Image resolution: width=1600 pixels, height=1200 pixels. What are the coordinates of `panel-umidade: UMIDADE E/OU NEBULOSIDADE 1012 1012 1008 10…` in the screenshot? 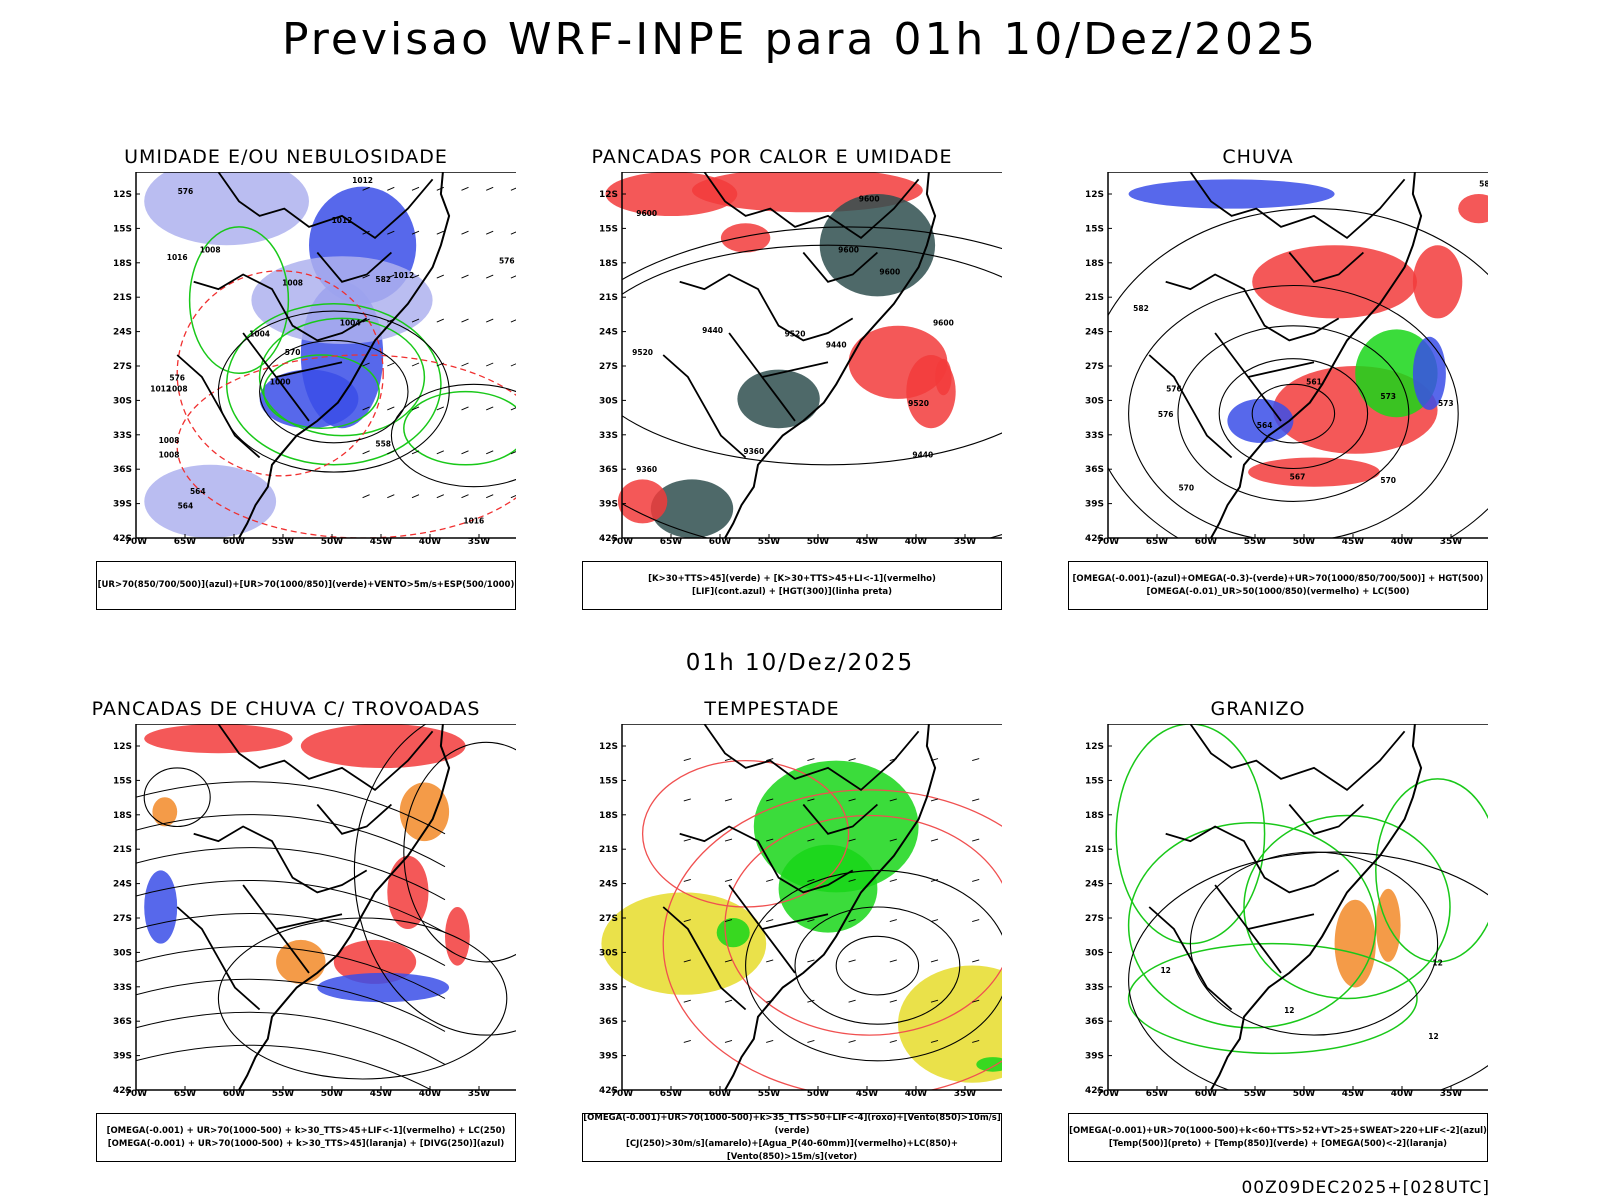 It's located at (306, 386).